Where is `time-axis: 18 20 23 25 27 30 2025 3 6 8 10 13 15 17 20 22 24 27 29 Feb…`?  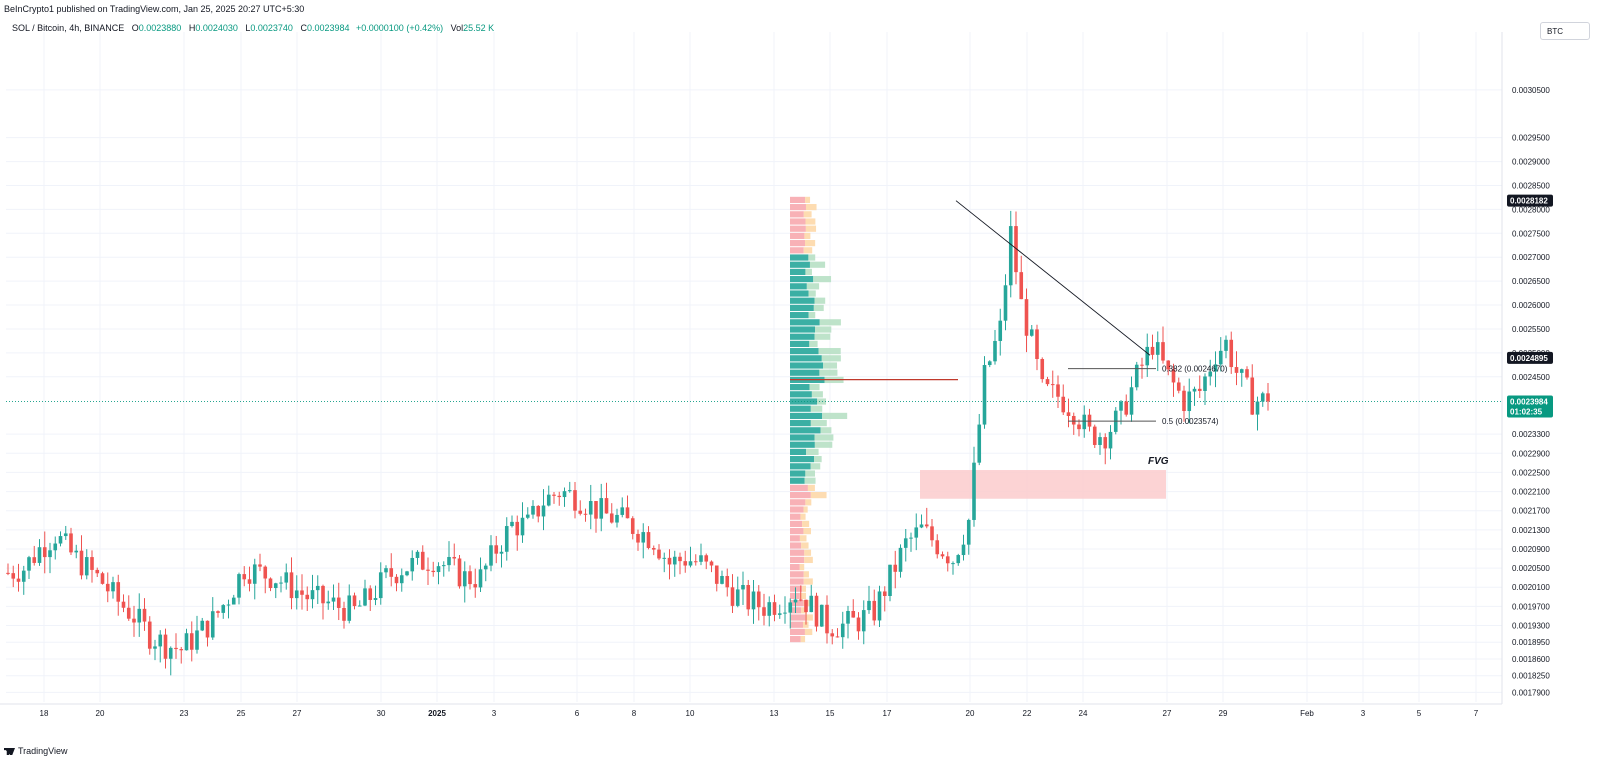
time-axis: 18 20 23 25 27 30 2025 3 6 8 10 13 15 17 20 22 24 27 29 Feb… is located at coordinates (751, 710).